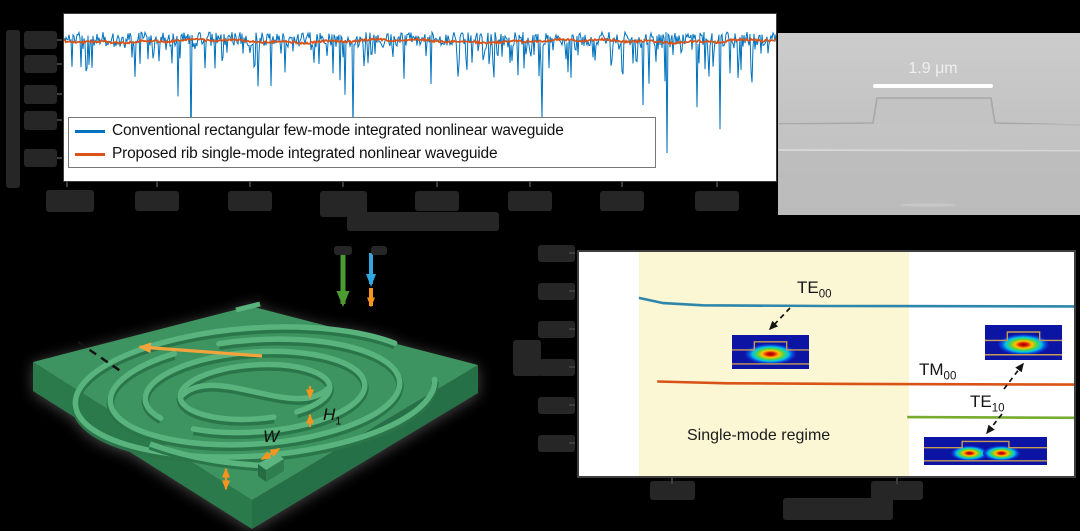 The image size is (1080, 531). I want to click on dashed-pointer-line, so click(100, 357).